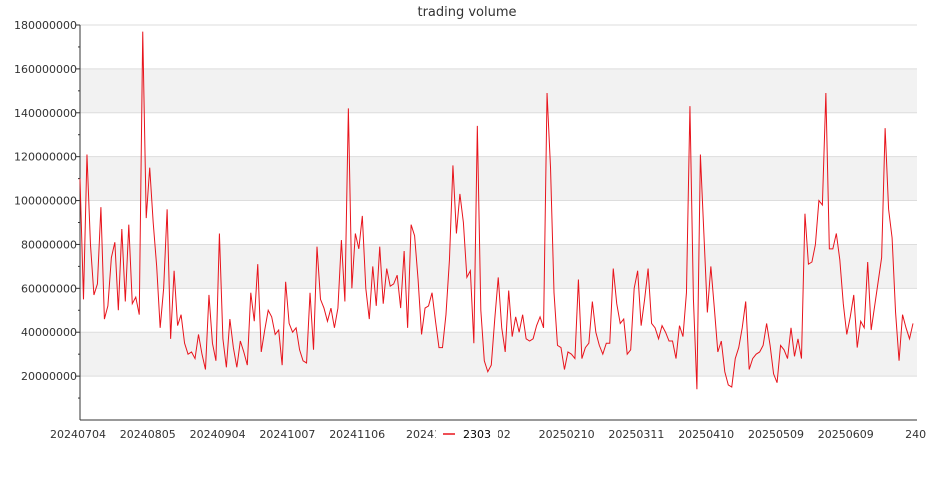 The height and width of the screenshot is (504, 935). What do you see at coordinates (846, 434) in the screenshot?
I see `x-tick-label: 20250609` at bounding box center [846, 434].